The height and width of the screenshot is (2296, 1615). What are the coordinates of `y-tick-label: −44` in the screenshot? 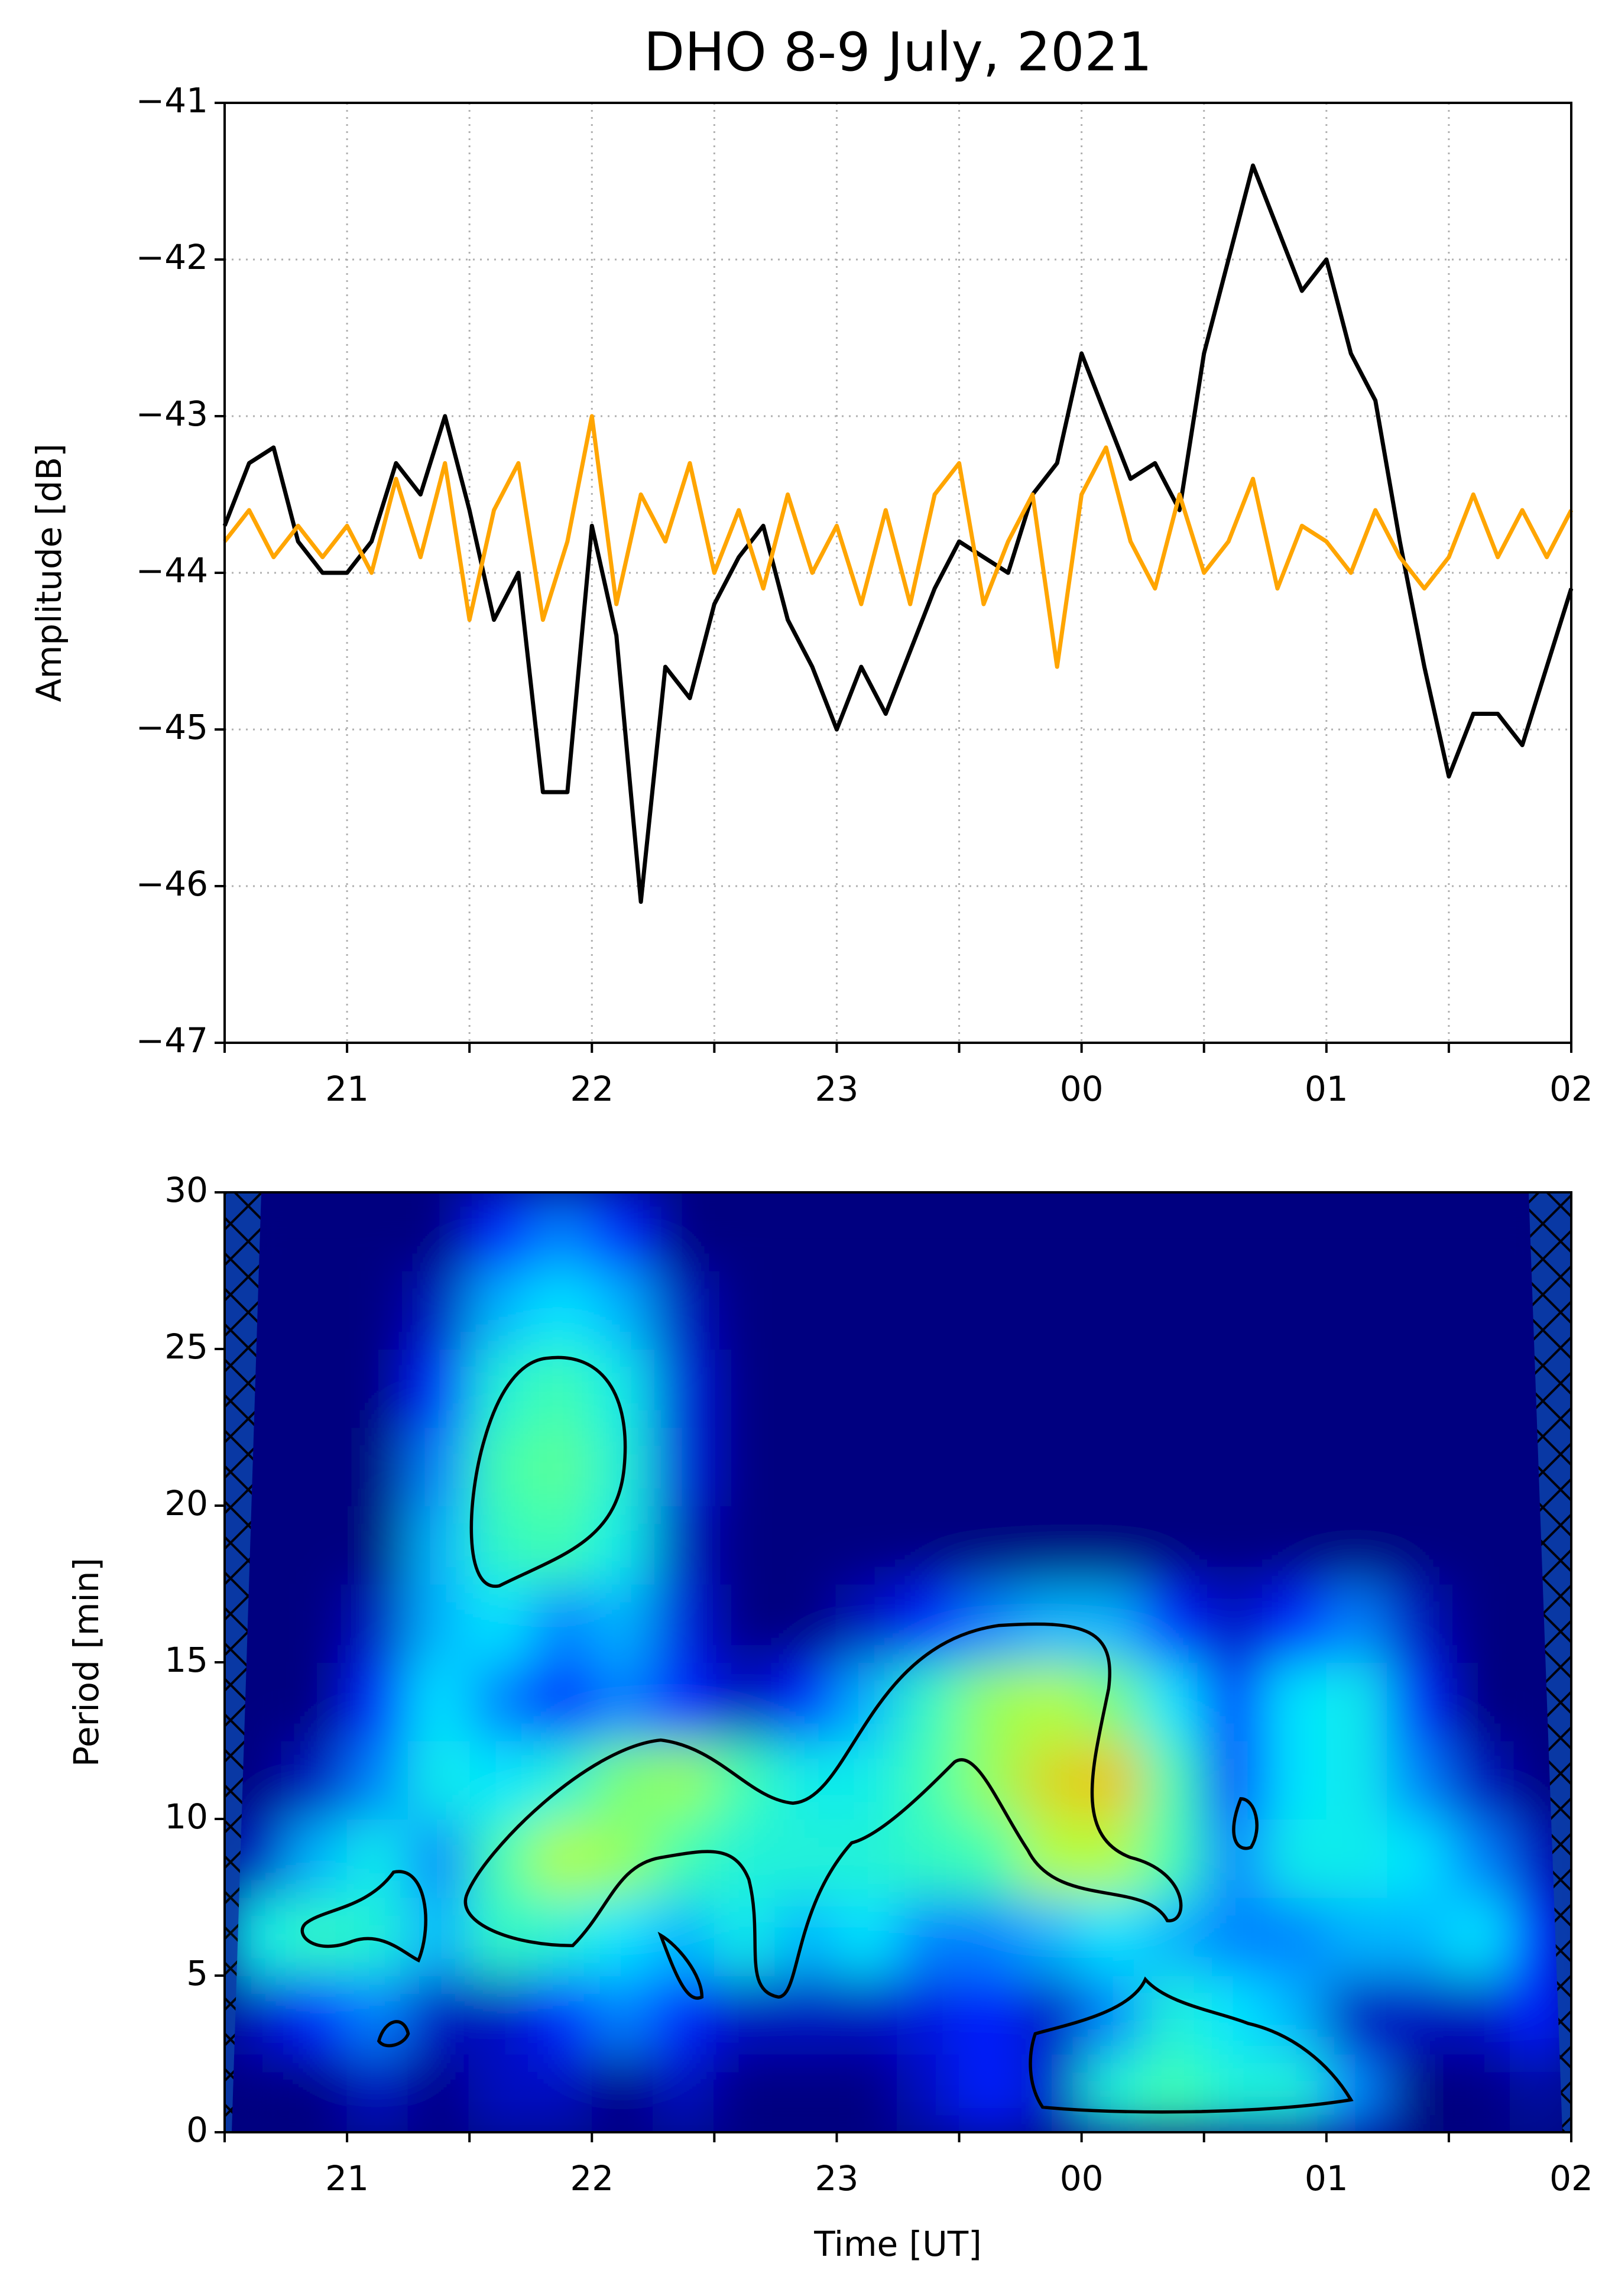 It's located at (172, 570).